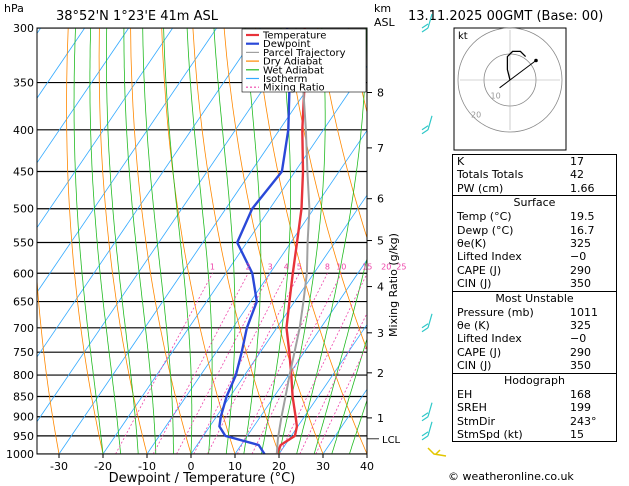 Image resolution: width=629 pixels, height=486 pixels. Describe the element at coordinates (23, 396) in the screenshot. I see `pressure-tick-label: 850` at that location.